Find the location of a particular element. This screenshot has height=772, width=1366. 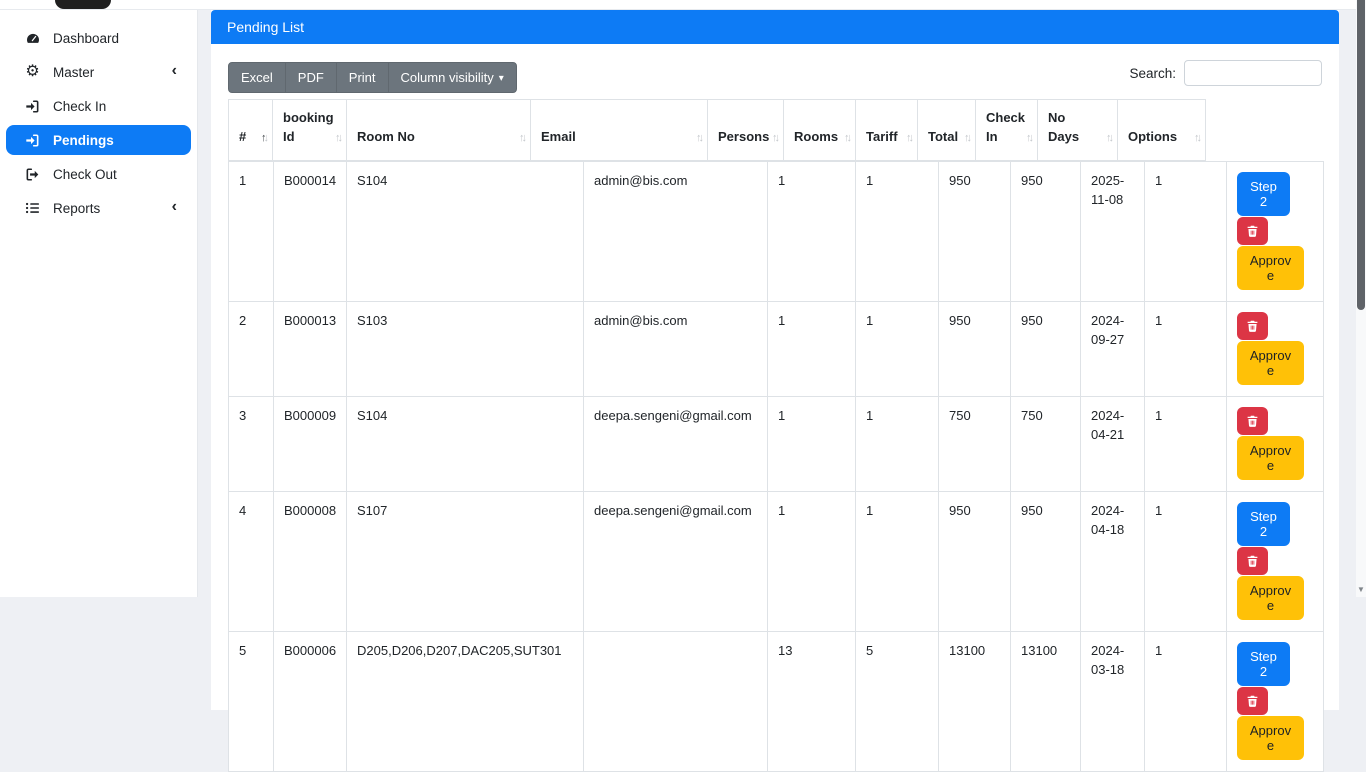

sidebar-item-dashboard: Dashboard is located at coordinates (98, 38).